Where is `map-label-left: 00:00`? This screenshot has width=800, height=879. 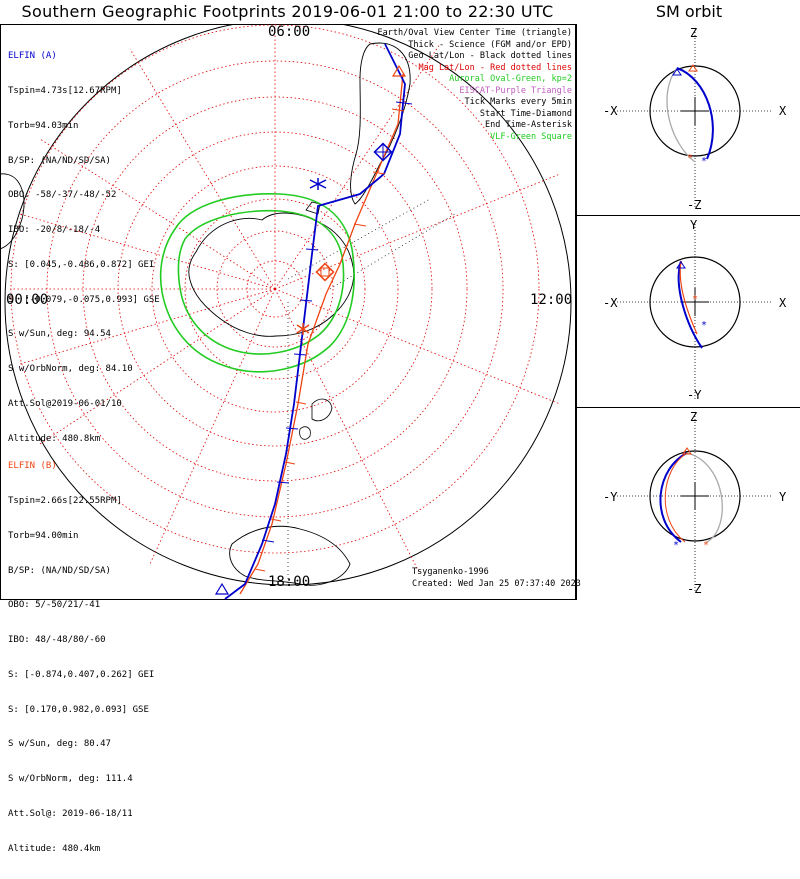
map-label-left: 00:00 is located at coordinates (27, 300).